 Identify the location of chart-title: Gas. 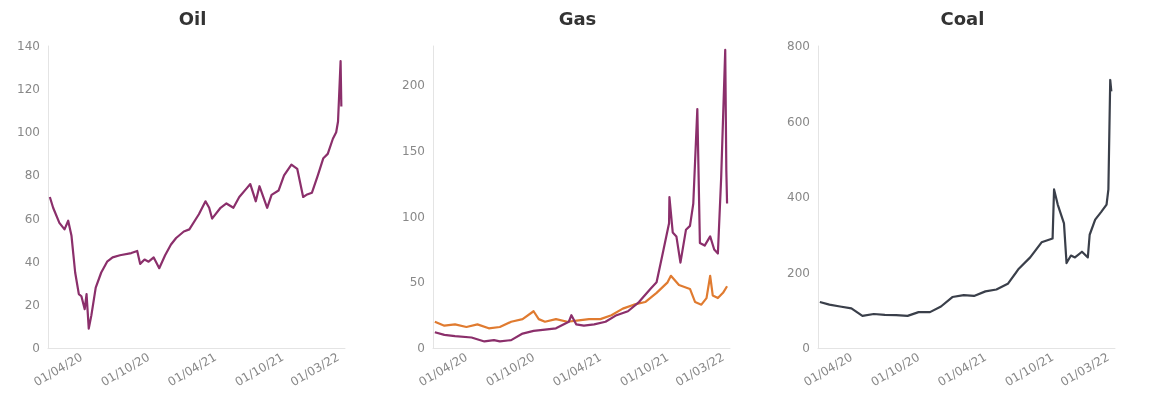
(577, 18).